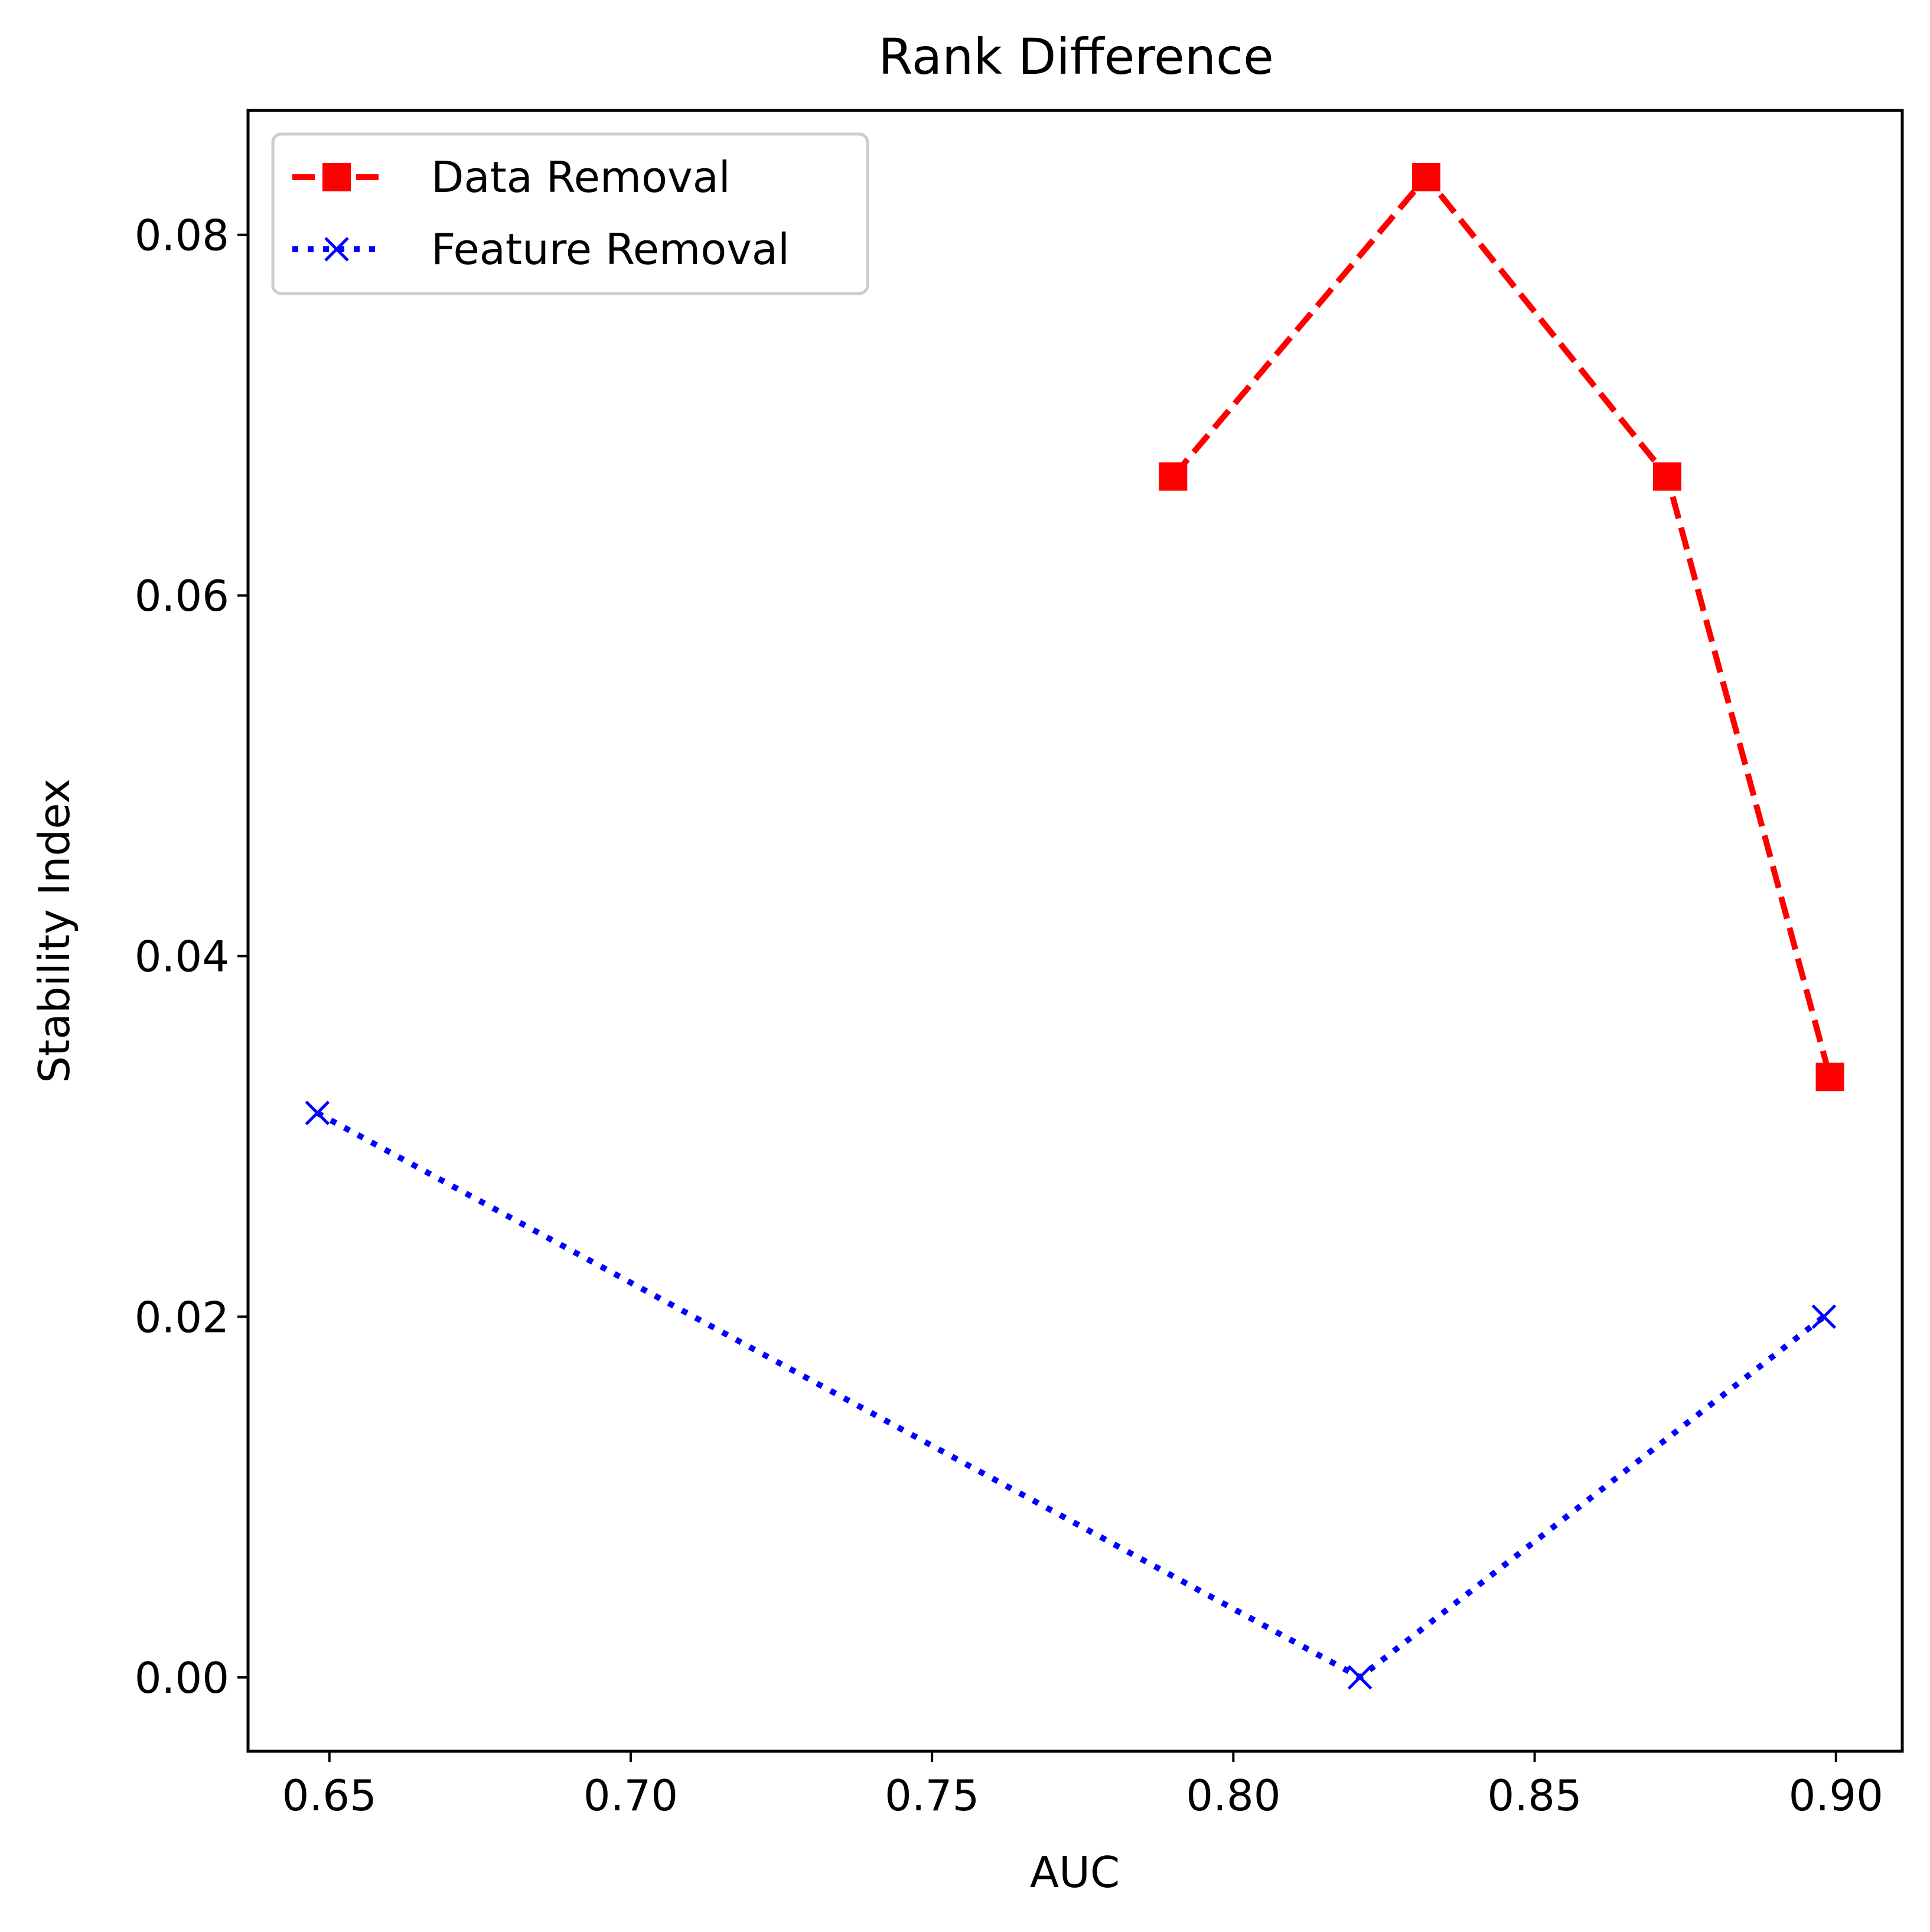 The image size is (1930, 1932). I want to click on legend-sample-data-removal, so click(336, 177).